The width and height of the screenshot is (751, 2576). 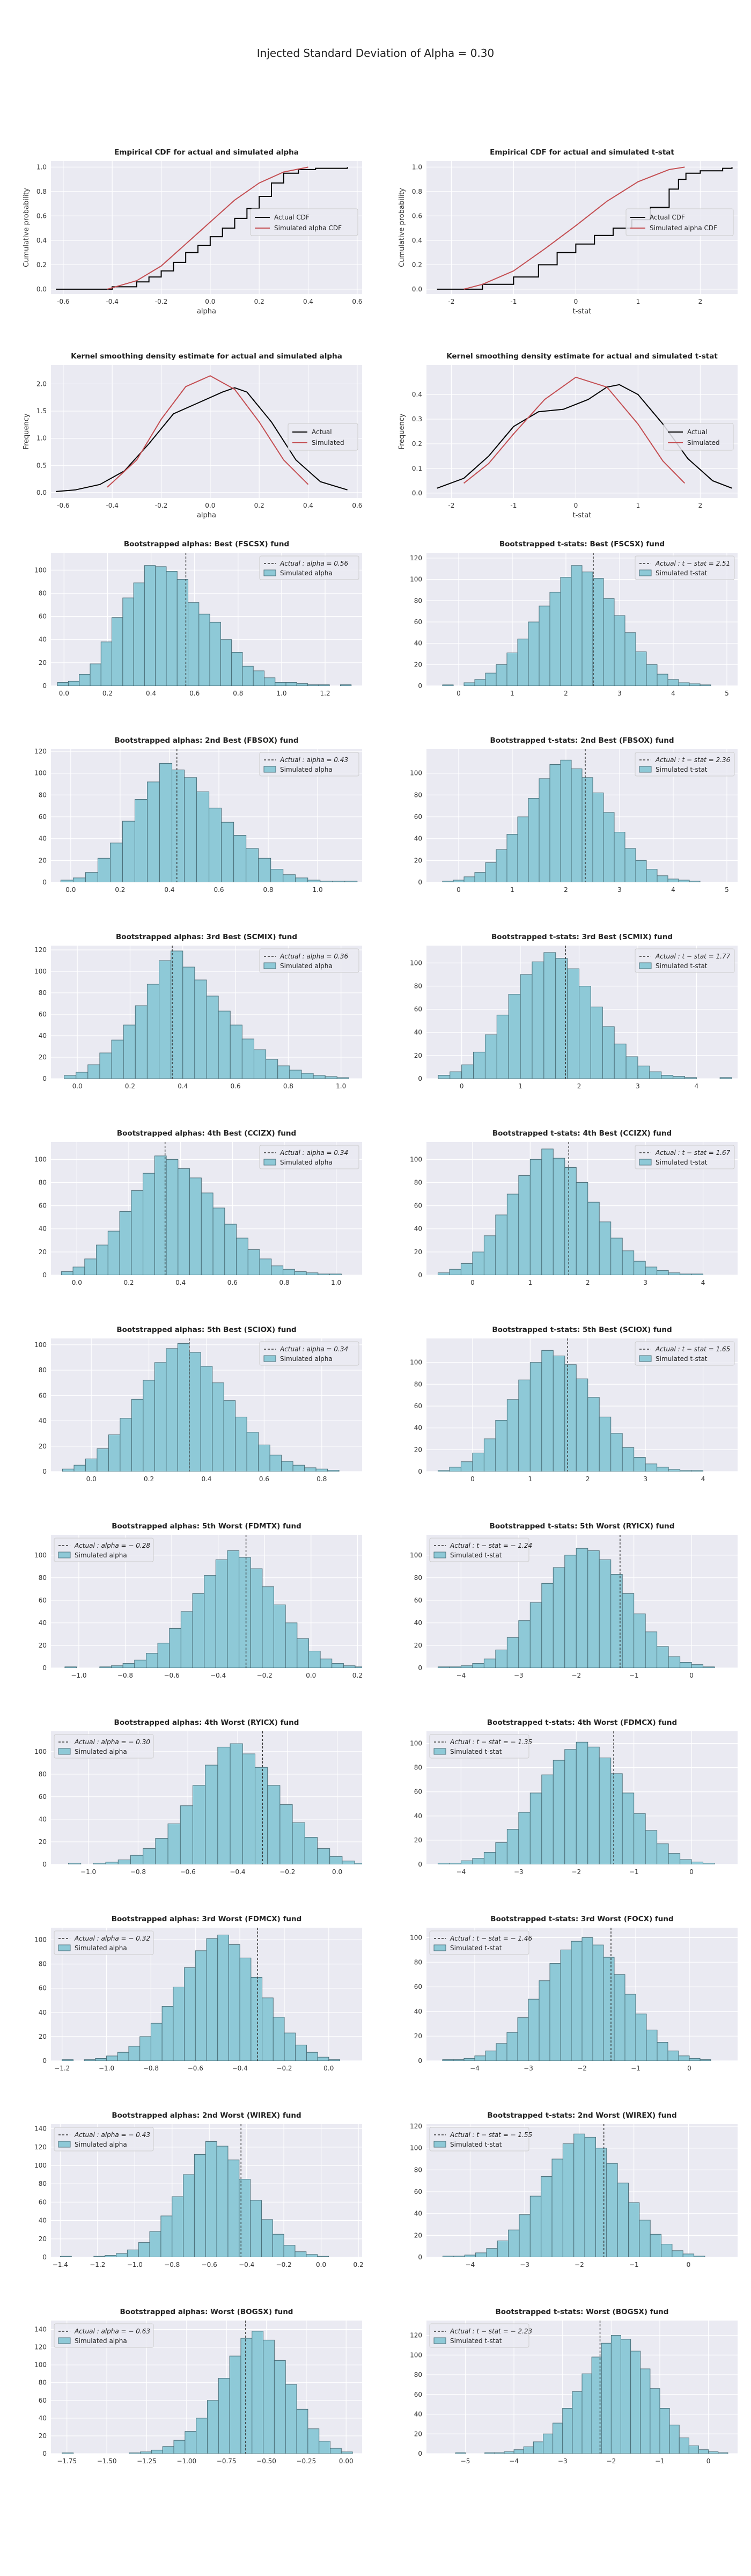 What do you see at coordinates (101, 1751) in the screenshot?
I see `legend-entry-simulated: Simulated alpha` at bounding box center [101, 1751].